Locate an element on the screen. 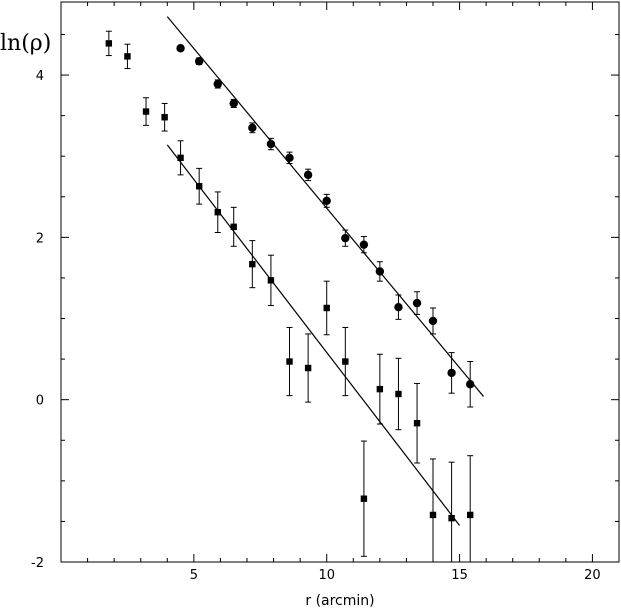 This screenshot has height=610, width=621. y-tick-label: -2 is located at coordinates (37, 563).